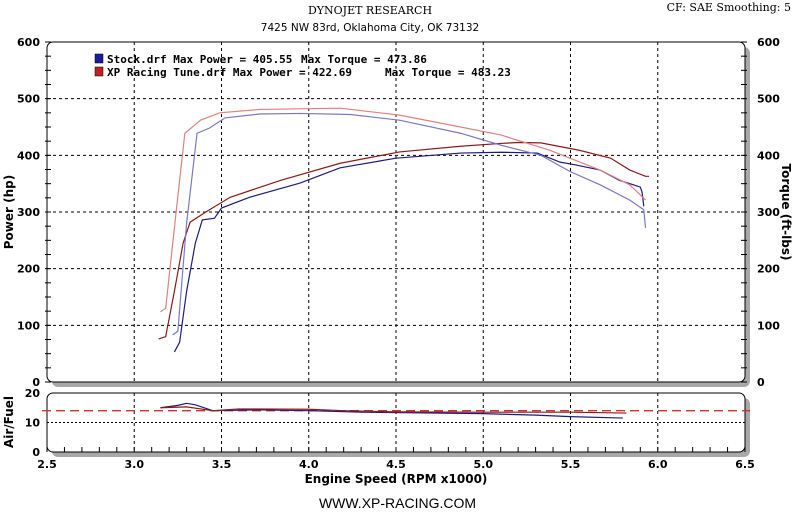 The image size is (795, 513). Describe the element at coordinates (728, 7) in the screenshot. I see `correction-settings: CF: SAE Smoothing: 5` at that location.